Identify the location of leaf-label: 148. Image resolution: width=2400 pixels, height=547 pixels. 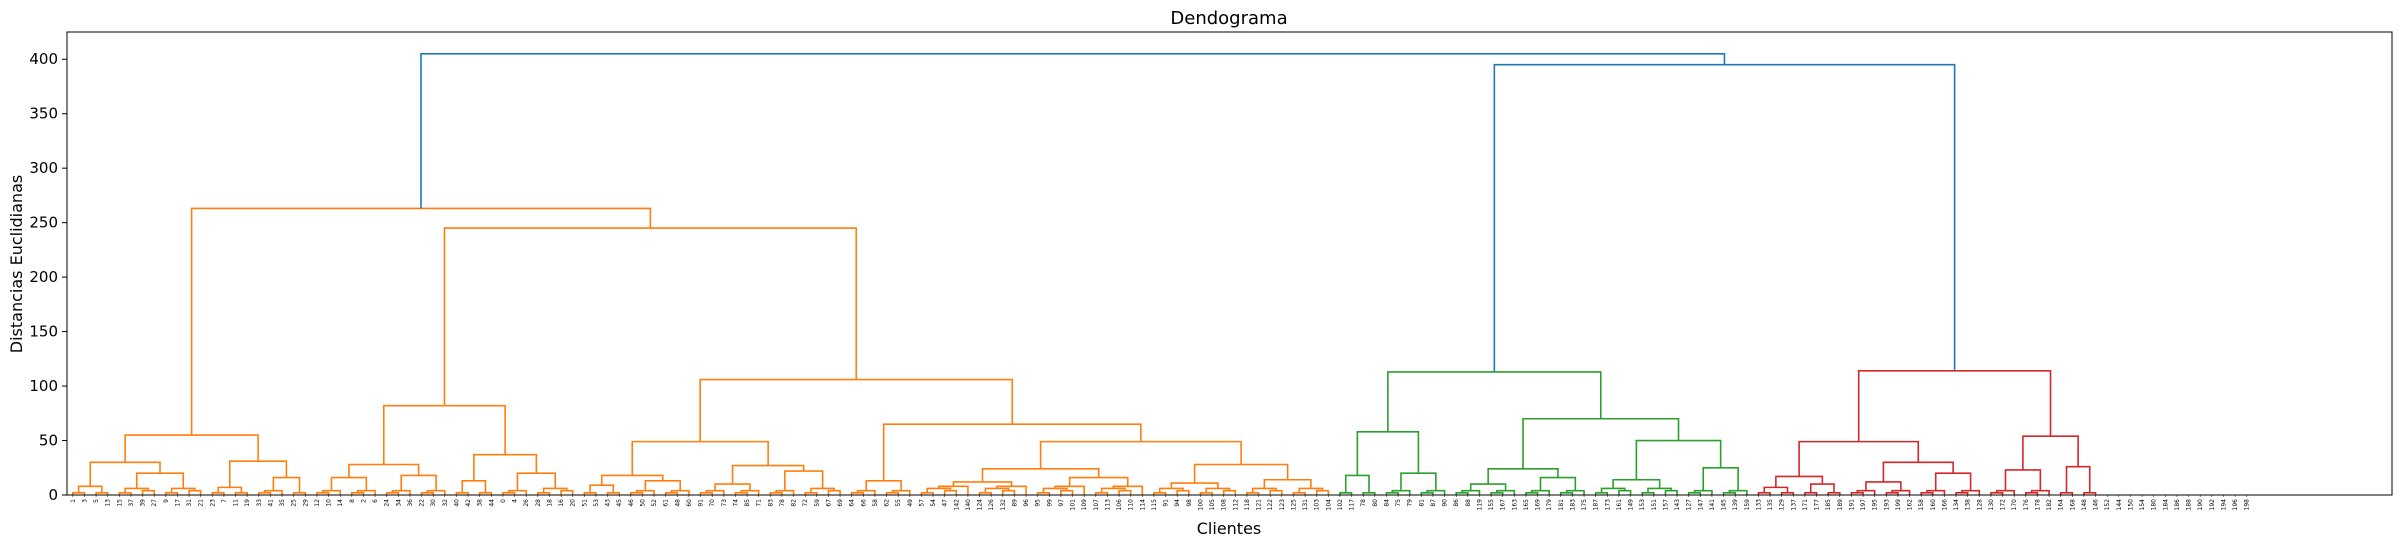
(2084, 505).